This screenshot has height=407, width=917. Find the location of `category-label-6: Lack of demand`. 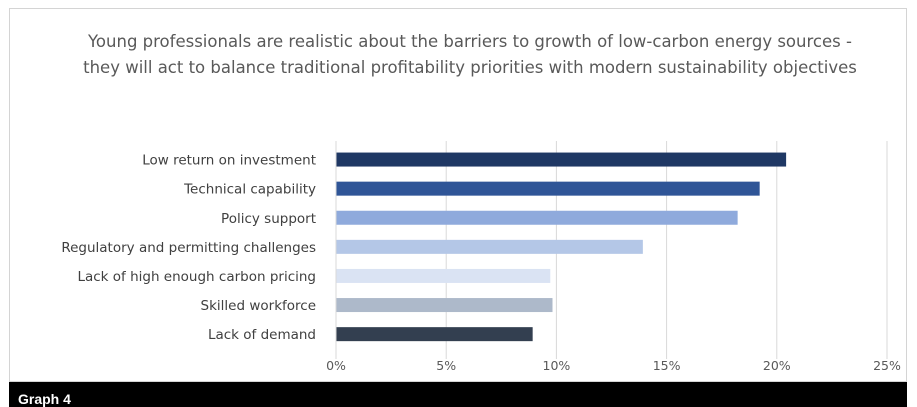

category-label-6: Lack of demand is located at coordinates (262, 335).